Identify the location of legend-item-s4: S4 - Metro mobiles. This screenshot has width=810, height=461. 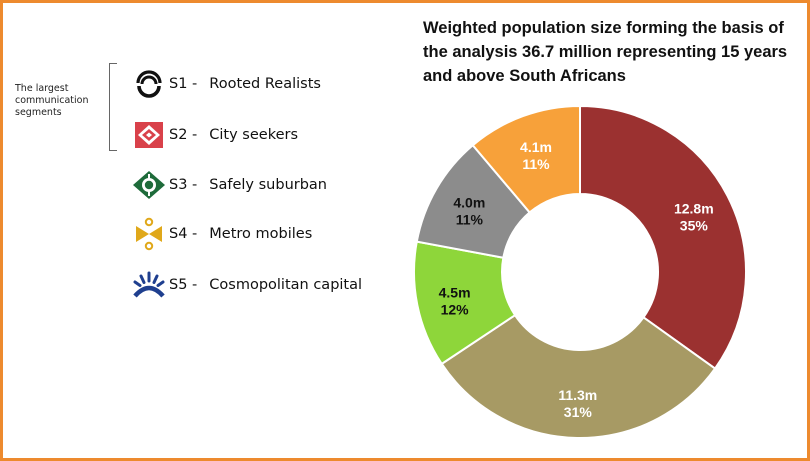
(222, 234).